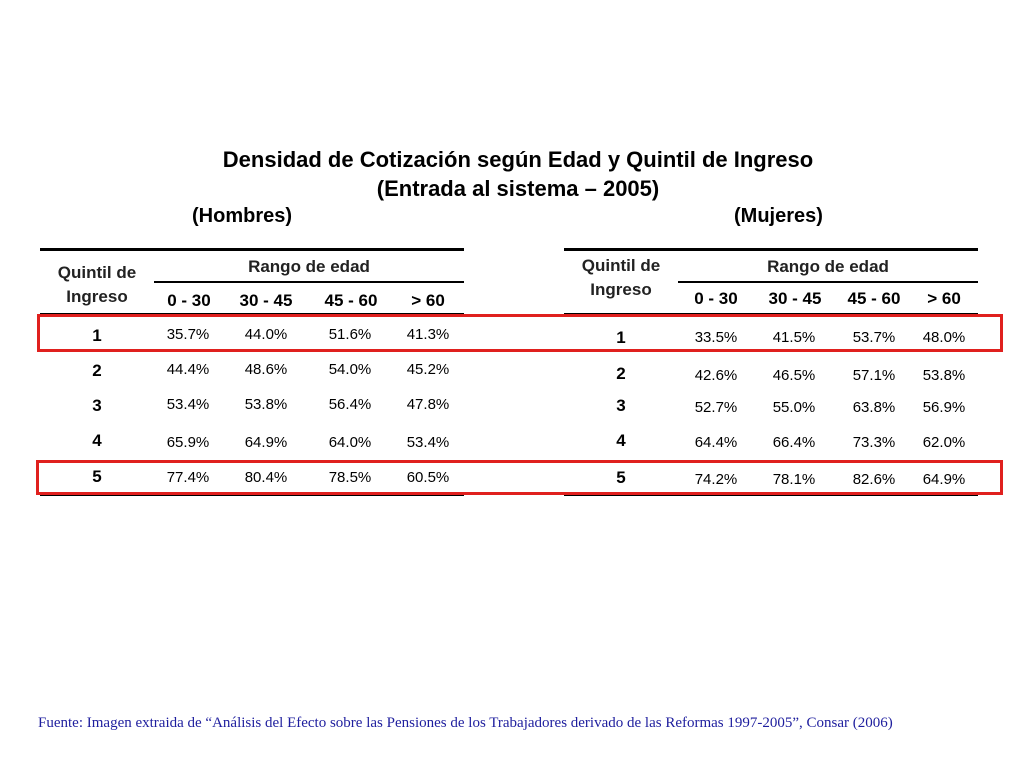 The image size is (1024, 768). I want to click on value-cell: 48.6%, so click(266, 369).